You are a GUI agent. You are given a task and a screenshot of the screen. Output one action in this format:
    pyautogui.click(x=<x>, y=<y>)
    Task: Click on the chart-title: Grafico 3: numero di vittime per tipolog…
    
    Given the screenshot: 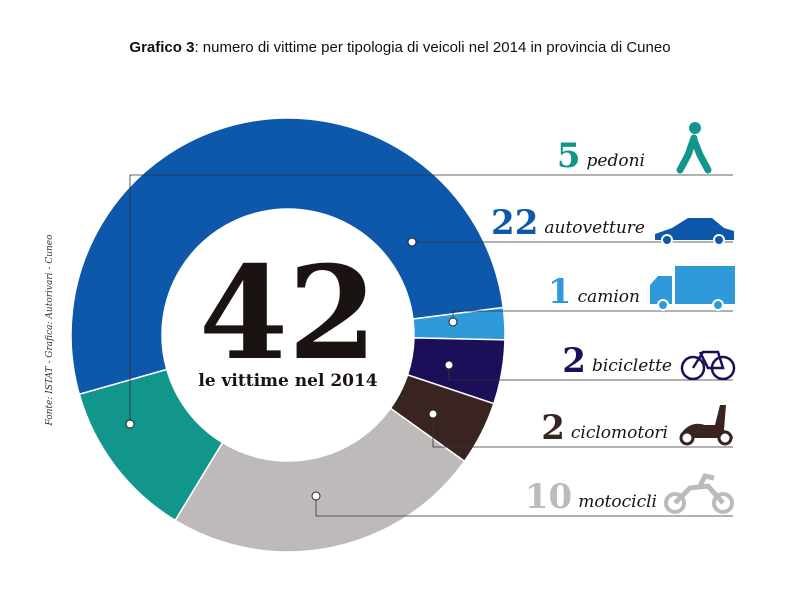 What is the action you would take?
    pyautogui.click(x=399, y=47)
    